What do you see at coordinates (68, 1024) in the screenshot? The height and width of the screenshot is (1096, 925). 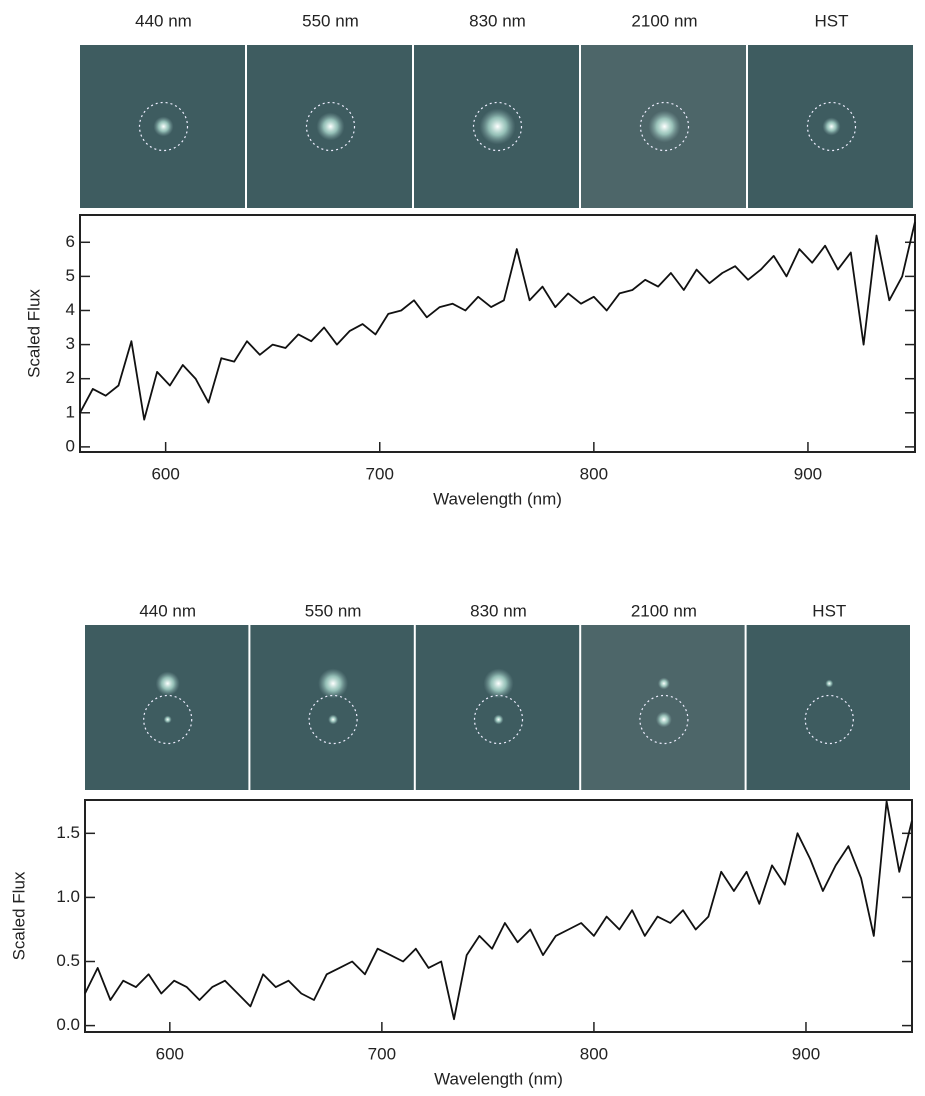 I see `y-tick-label: 0.0` at bounding box center [68, 1024].